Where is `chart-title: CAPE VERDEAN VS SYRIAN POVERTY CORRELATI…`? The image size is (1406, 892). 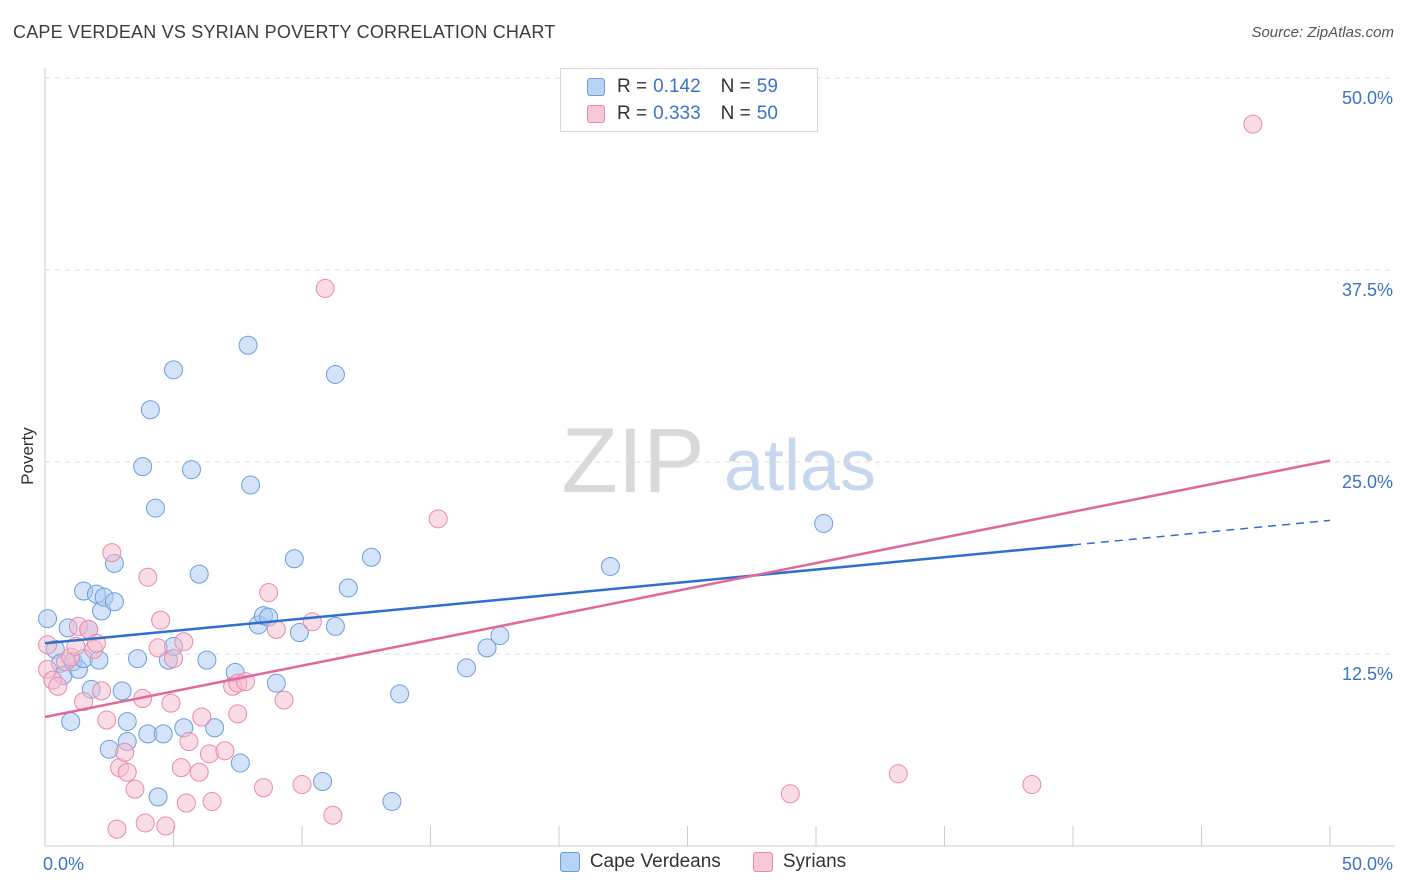
chart-title: CAPE VERDEAN VS SYRIAN POVERTY CORRELATI… is located at coordinates (284, 32).